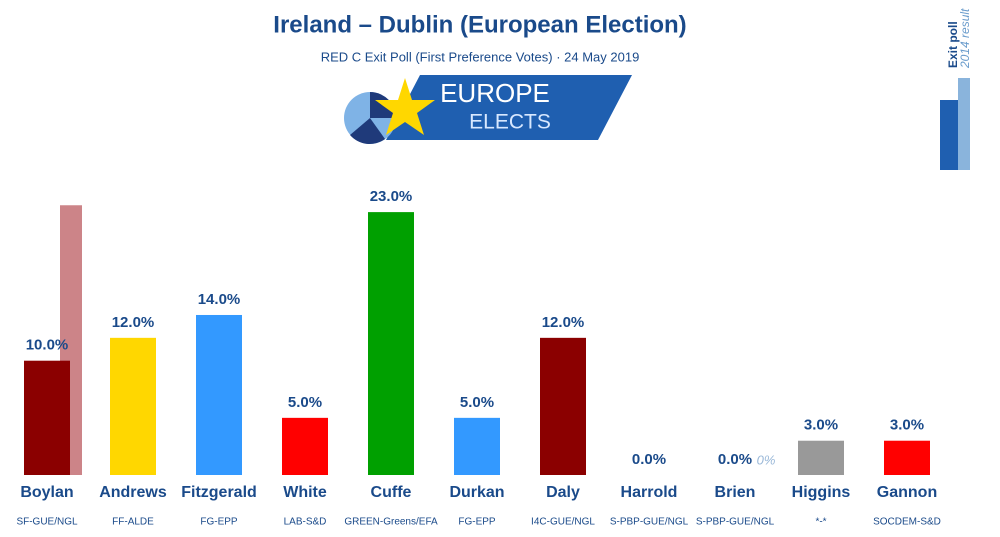 Image resolution: width=1000 pixels, height=537 pixels. What do you see at coordinates (476, 492) in the screenshot?
I see `x-tick-label: Durkan` at bounding box center [476, 492].